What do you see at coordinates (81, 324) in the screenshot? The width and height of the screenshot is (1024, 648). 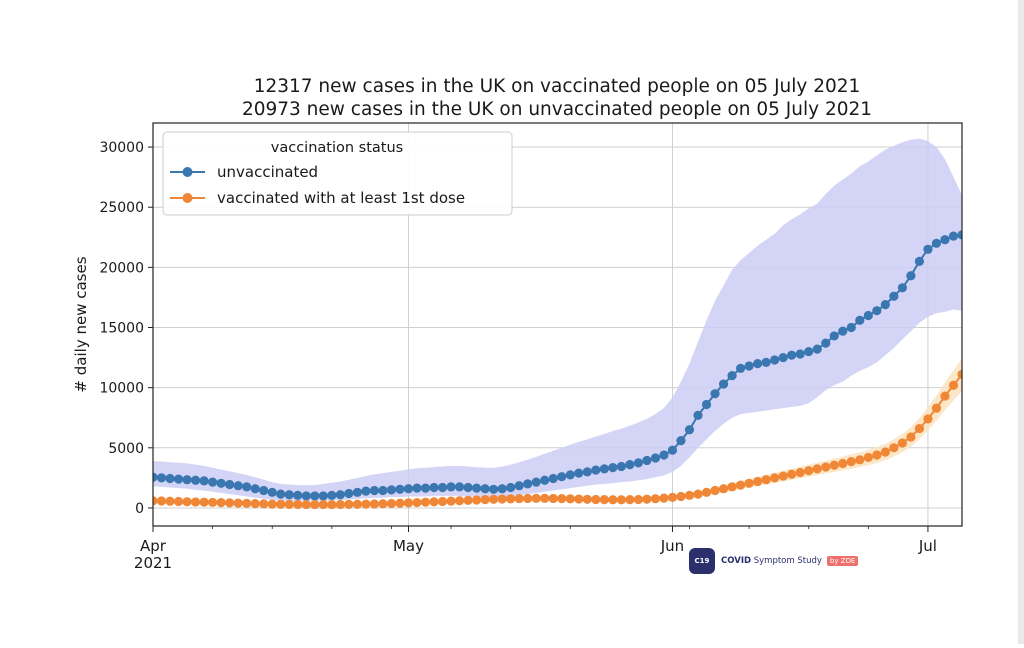 I see `y-axis-label: # daily new cases` at bounding box center [81, 324].